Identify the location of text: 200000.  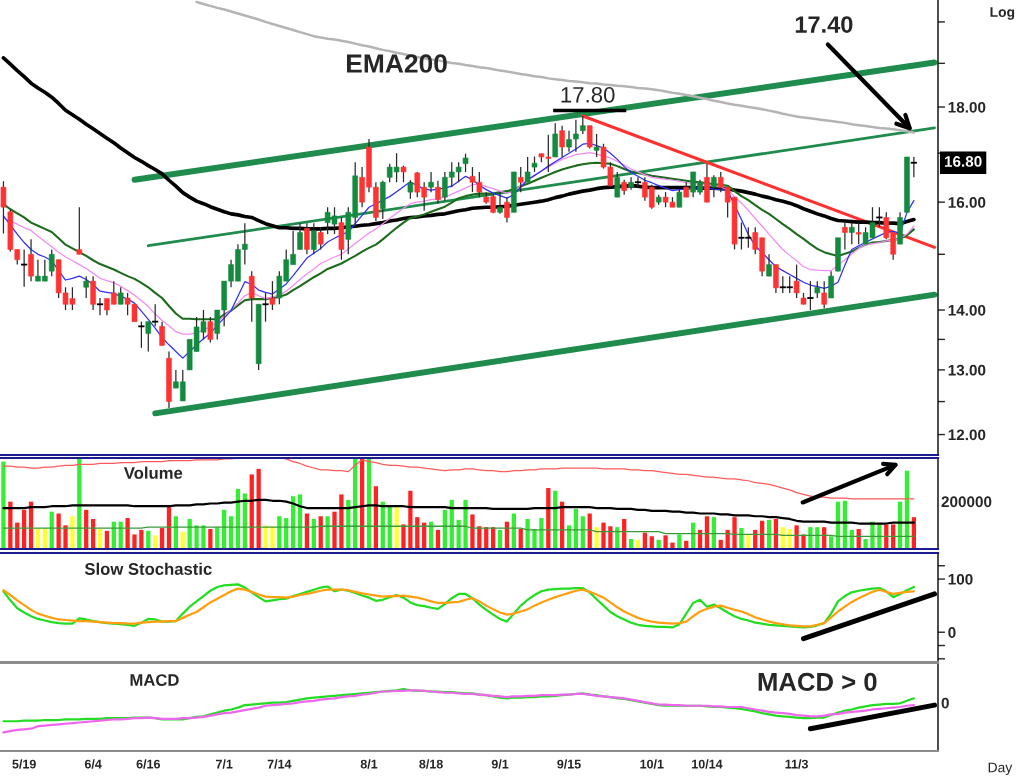
(966, 502).